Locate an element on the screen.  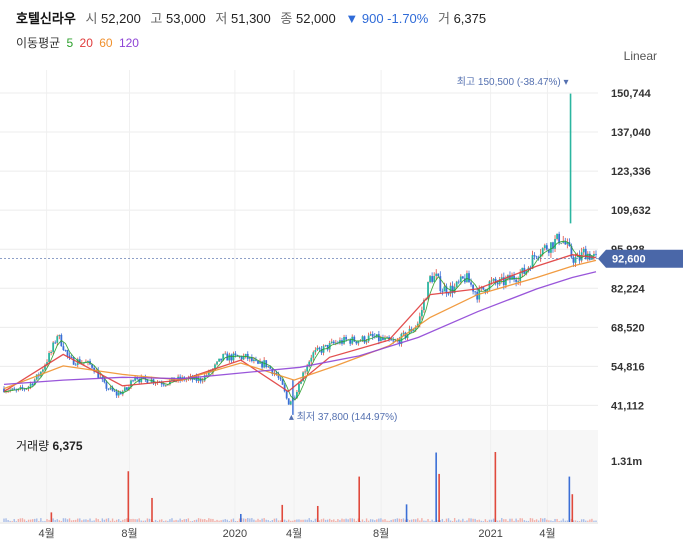
y-tick-label: 41,112 is located at coordinates (627, 406).